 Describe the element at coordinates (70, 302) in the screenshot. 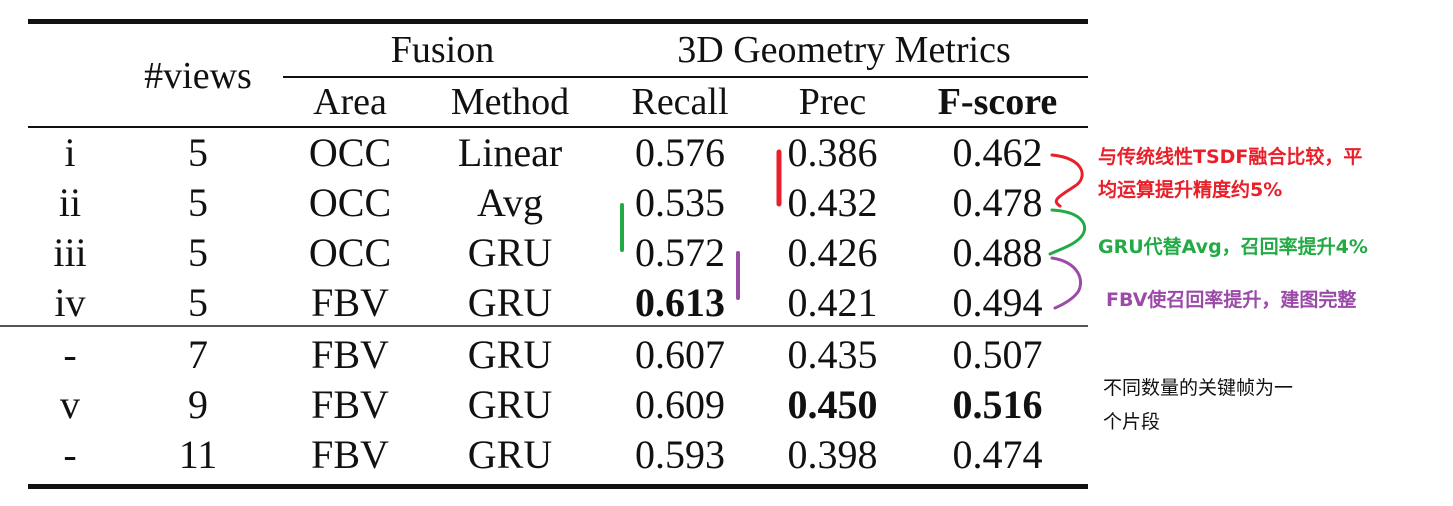

I see `row-4-id: iv` at that location.